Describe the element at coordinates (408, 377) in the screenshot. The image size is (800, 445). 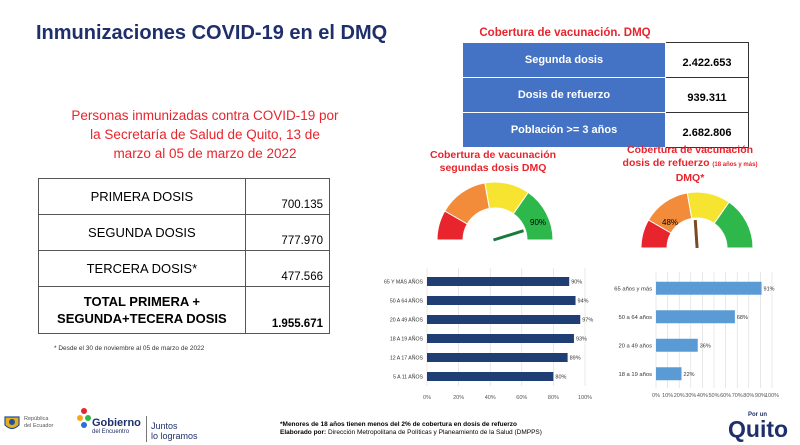
I see `category-label: 5 A 11 AÑOS` at that location.